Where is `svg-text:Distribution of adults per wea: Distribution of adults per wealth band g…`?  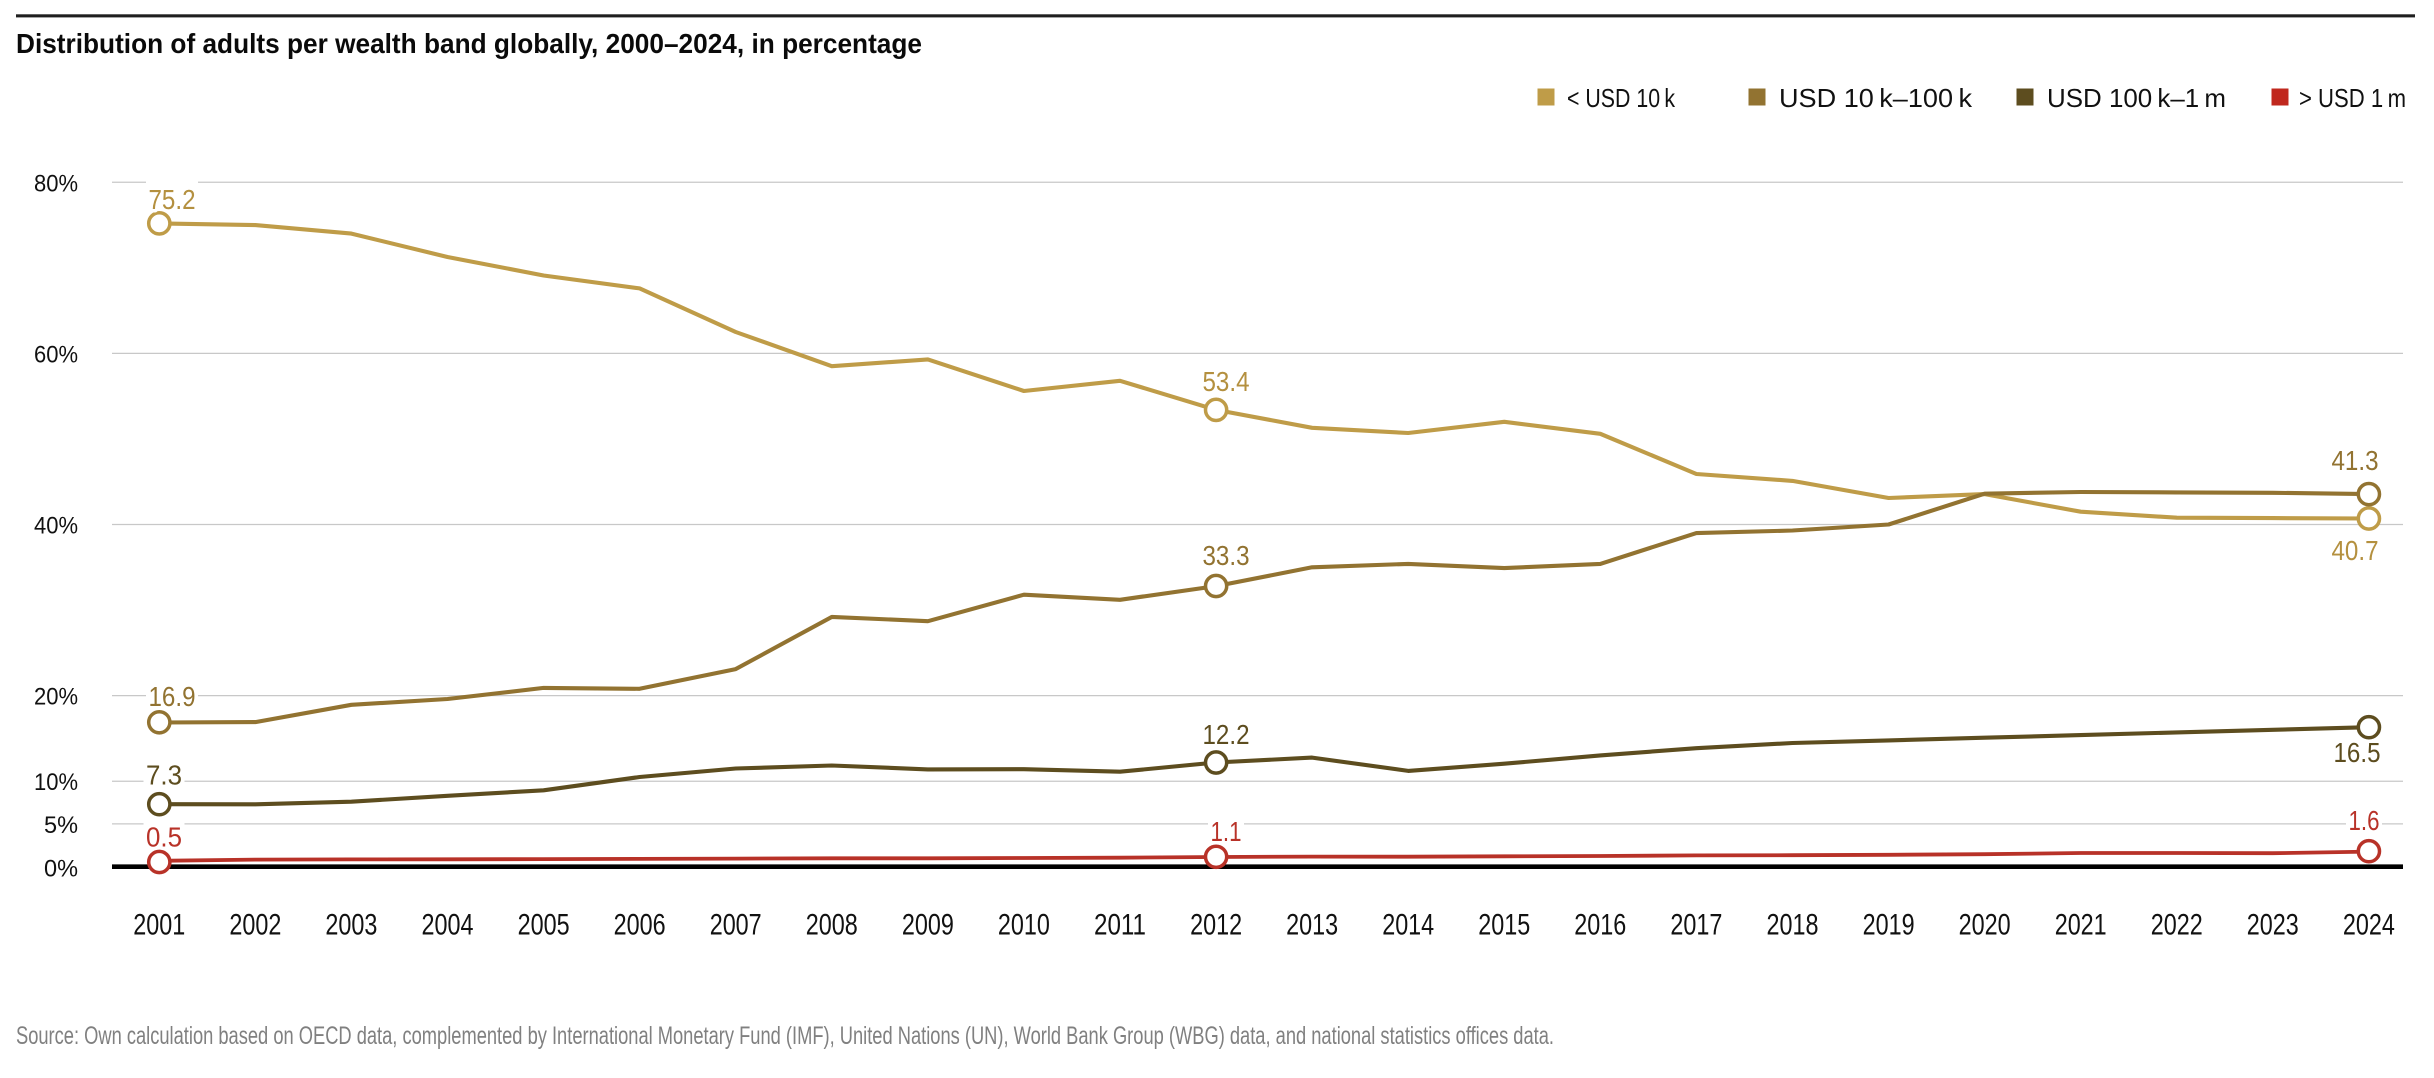
svg-text:Distribution of adults per wea: Distribution of adults per wealth band g… is located at coordinates (469, 43).